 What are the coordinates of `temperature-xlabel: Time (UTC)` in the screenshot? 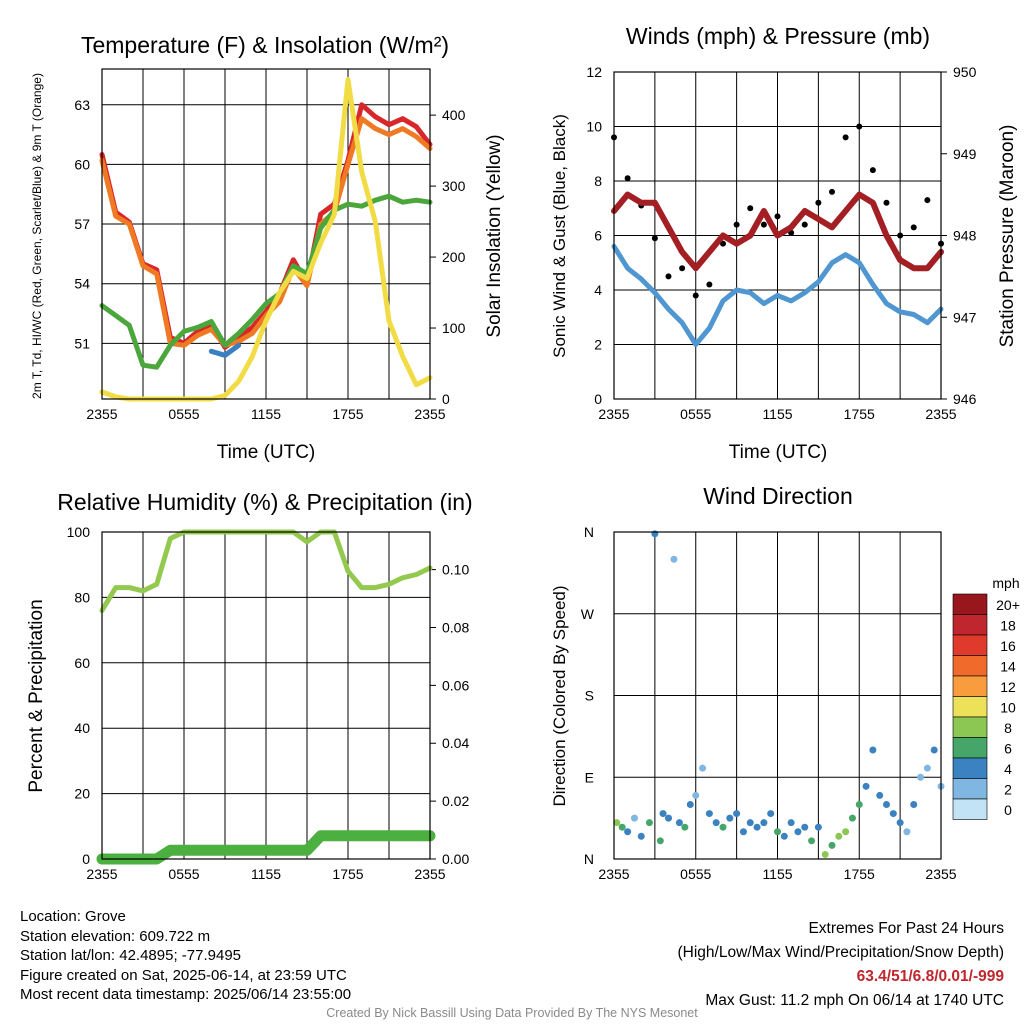 It's located at (266, 452).